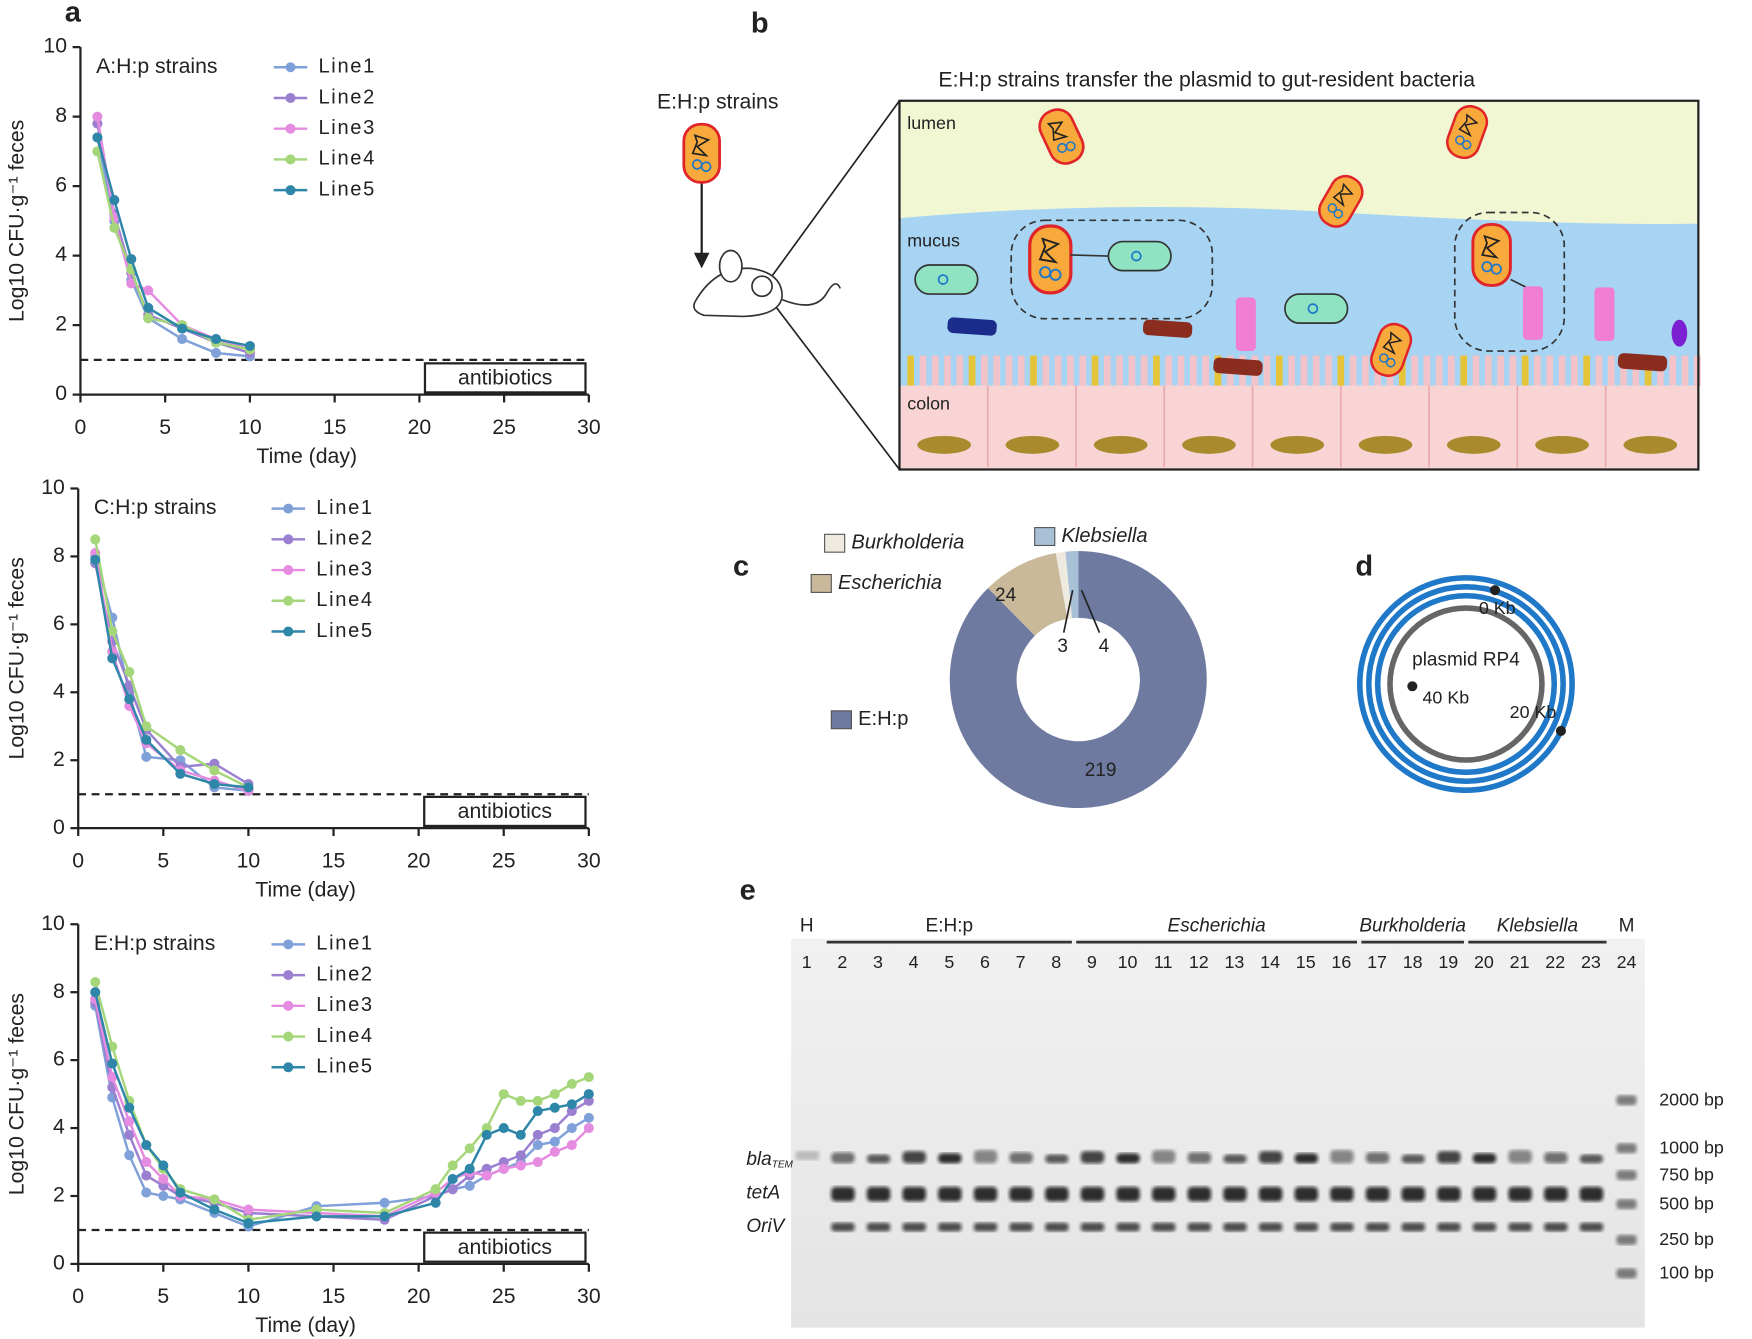 The image size is (1752, 1339). Describe the element at coordinates (1413, 962) in the screenshot. I see `lane-number: 18` at that location.